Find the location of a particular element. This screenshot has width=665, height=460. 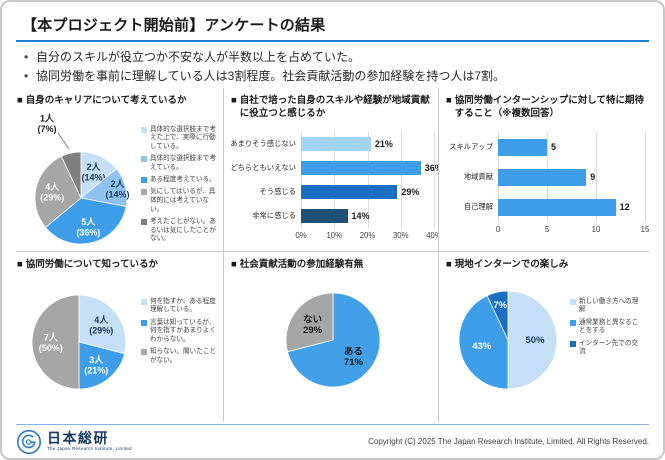

legend-item: 言葉は知っているが、何を指すかあまりよくわからない。 is located at coordinates (179, 332).